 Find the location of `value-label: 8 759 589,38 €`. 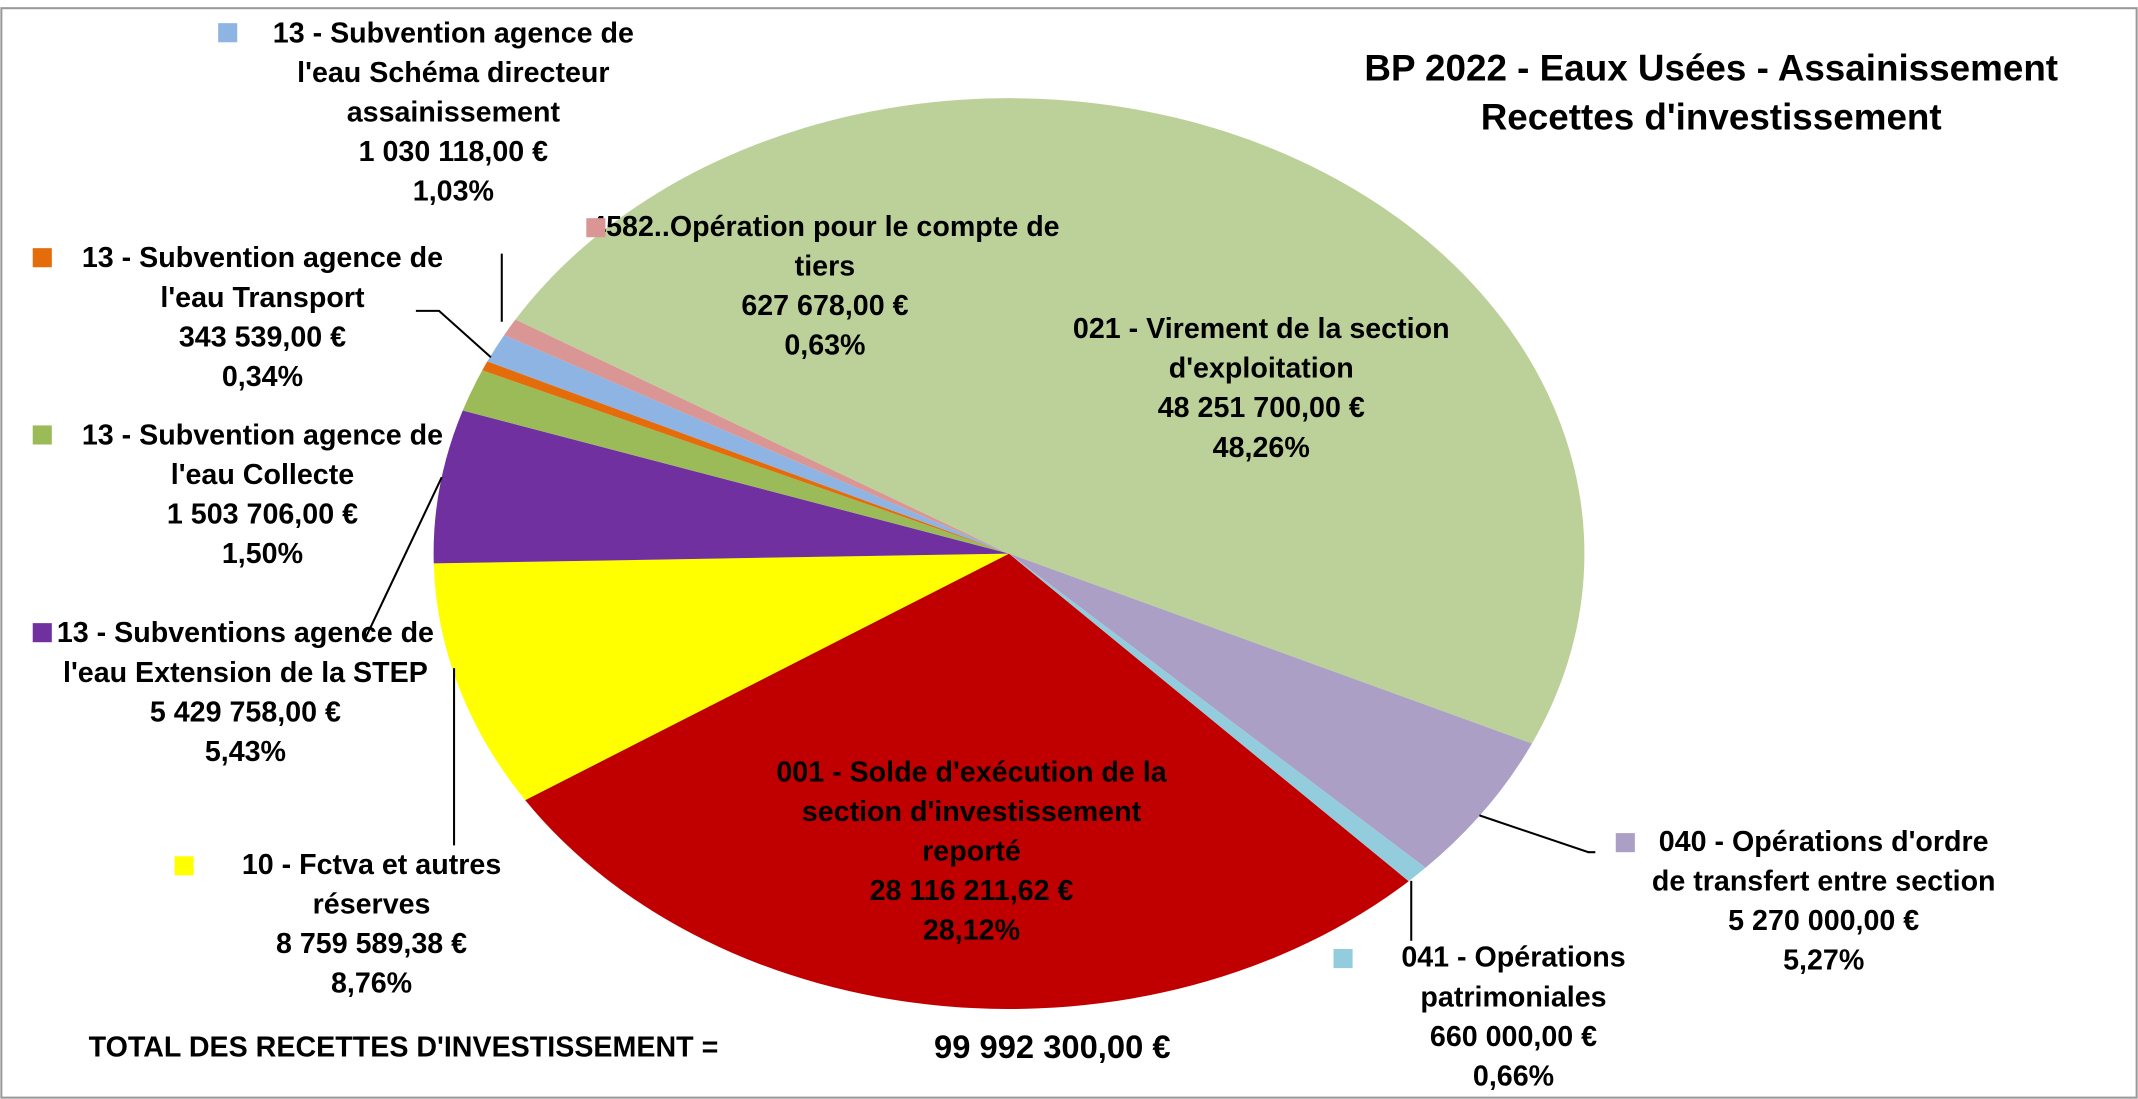

value-label: 8 759 589,38 € is located at coordinates (372, 944).